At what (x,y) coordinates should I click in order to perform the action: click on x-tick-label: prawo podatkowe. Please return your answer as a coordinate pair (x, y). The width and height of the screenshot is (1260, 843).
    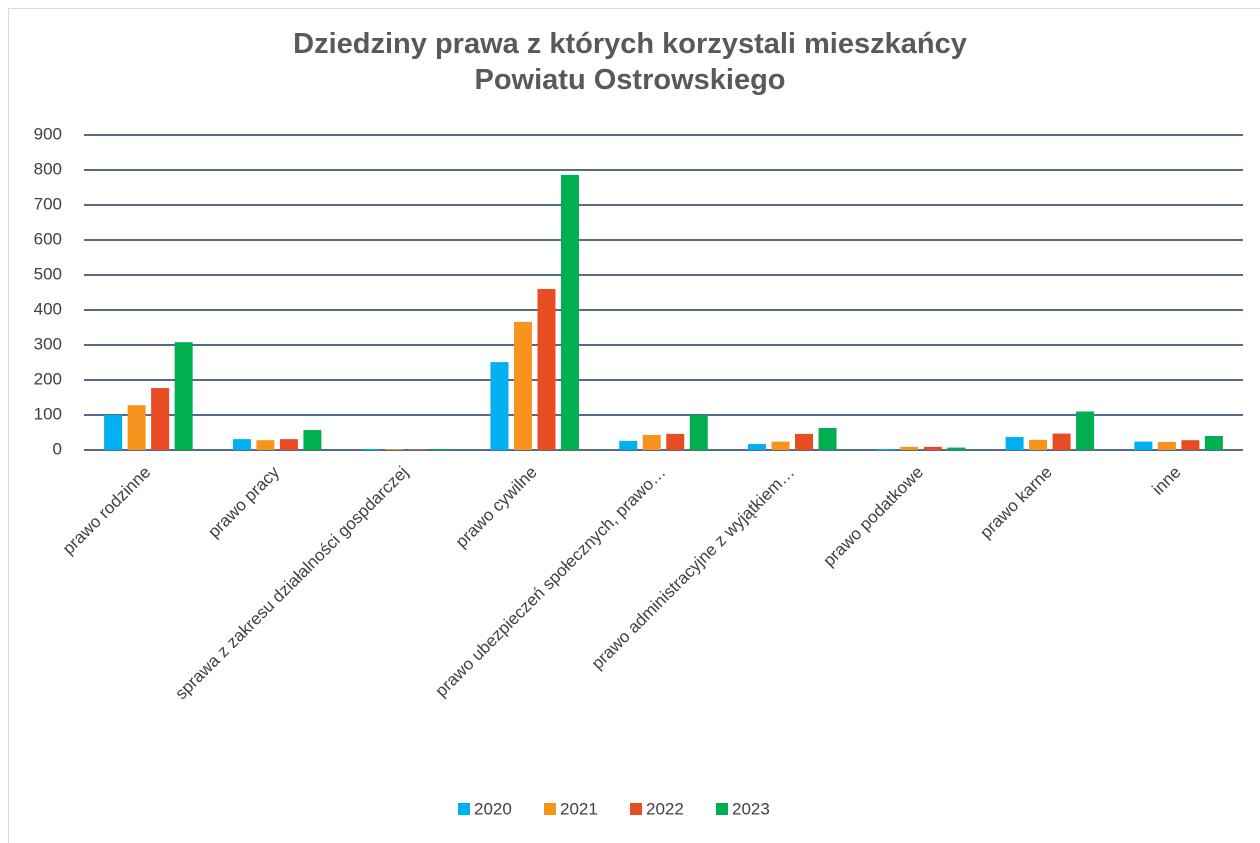
    Looking at the image, I should click on (873, 517).